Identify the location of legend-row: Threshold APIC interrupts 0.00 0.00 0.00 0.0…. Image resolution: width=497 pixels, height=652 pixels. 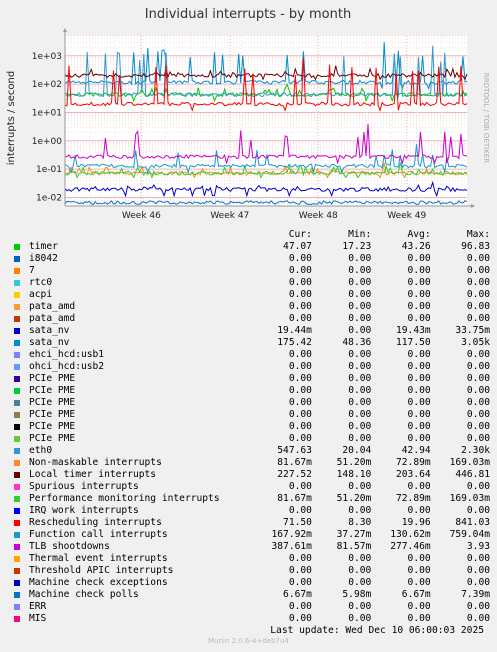
(251, 571).